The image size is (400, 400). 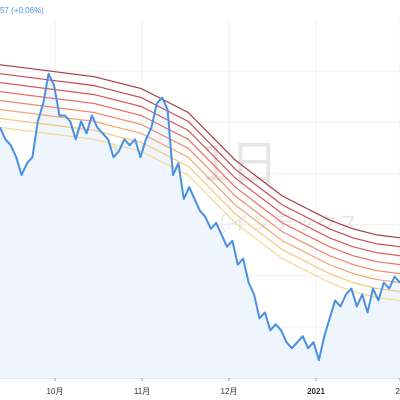 What do you see at coordinates (142, 391) in the screenshot?
I see `x-tick-label-1: 11月` at bounding box center [142, 391].